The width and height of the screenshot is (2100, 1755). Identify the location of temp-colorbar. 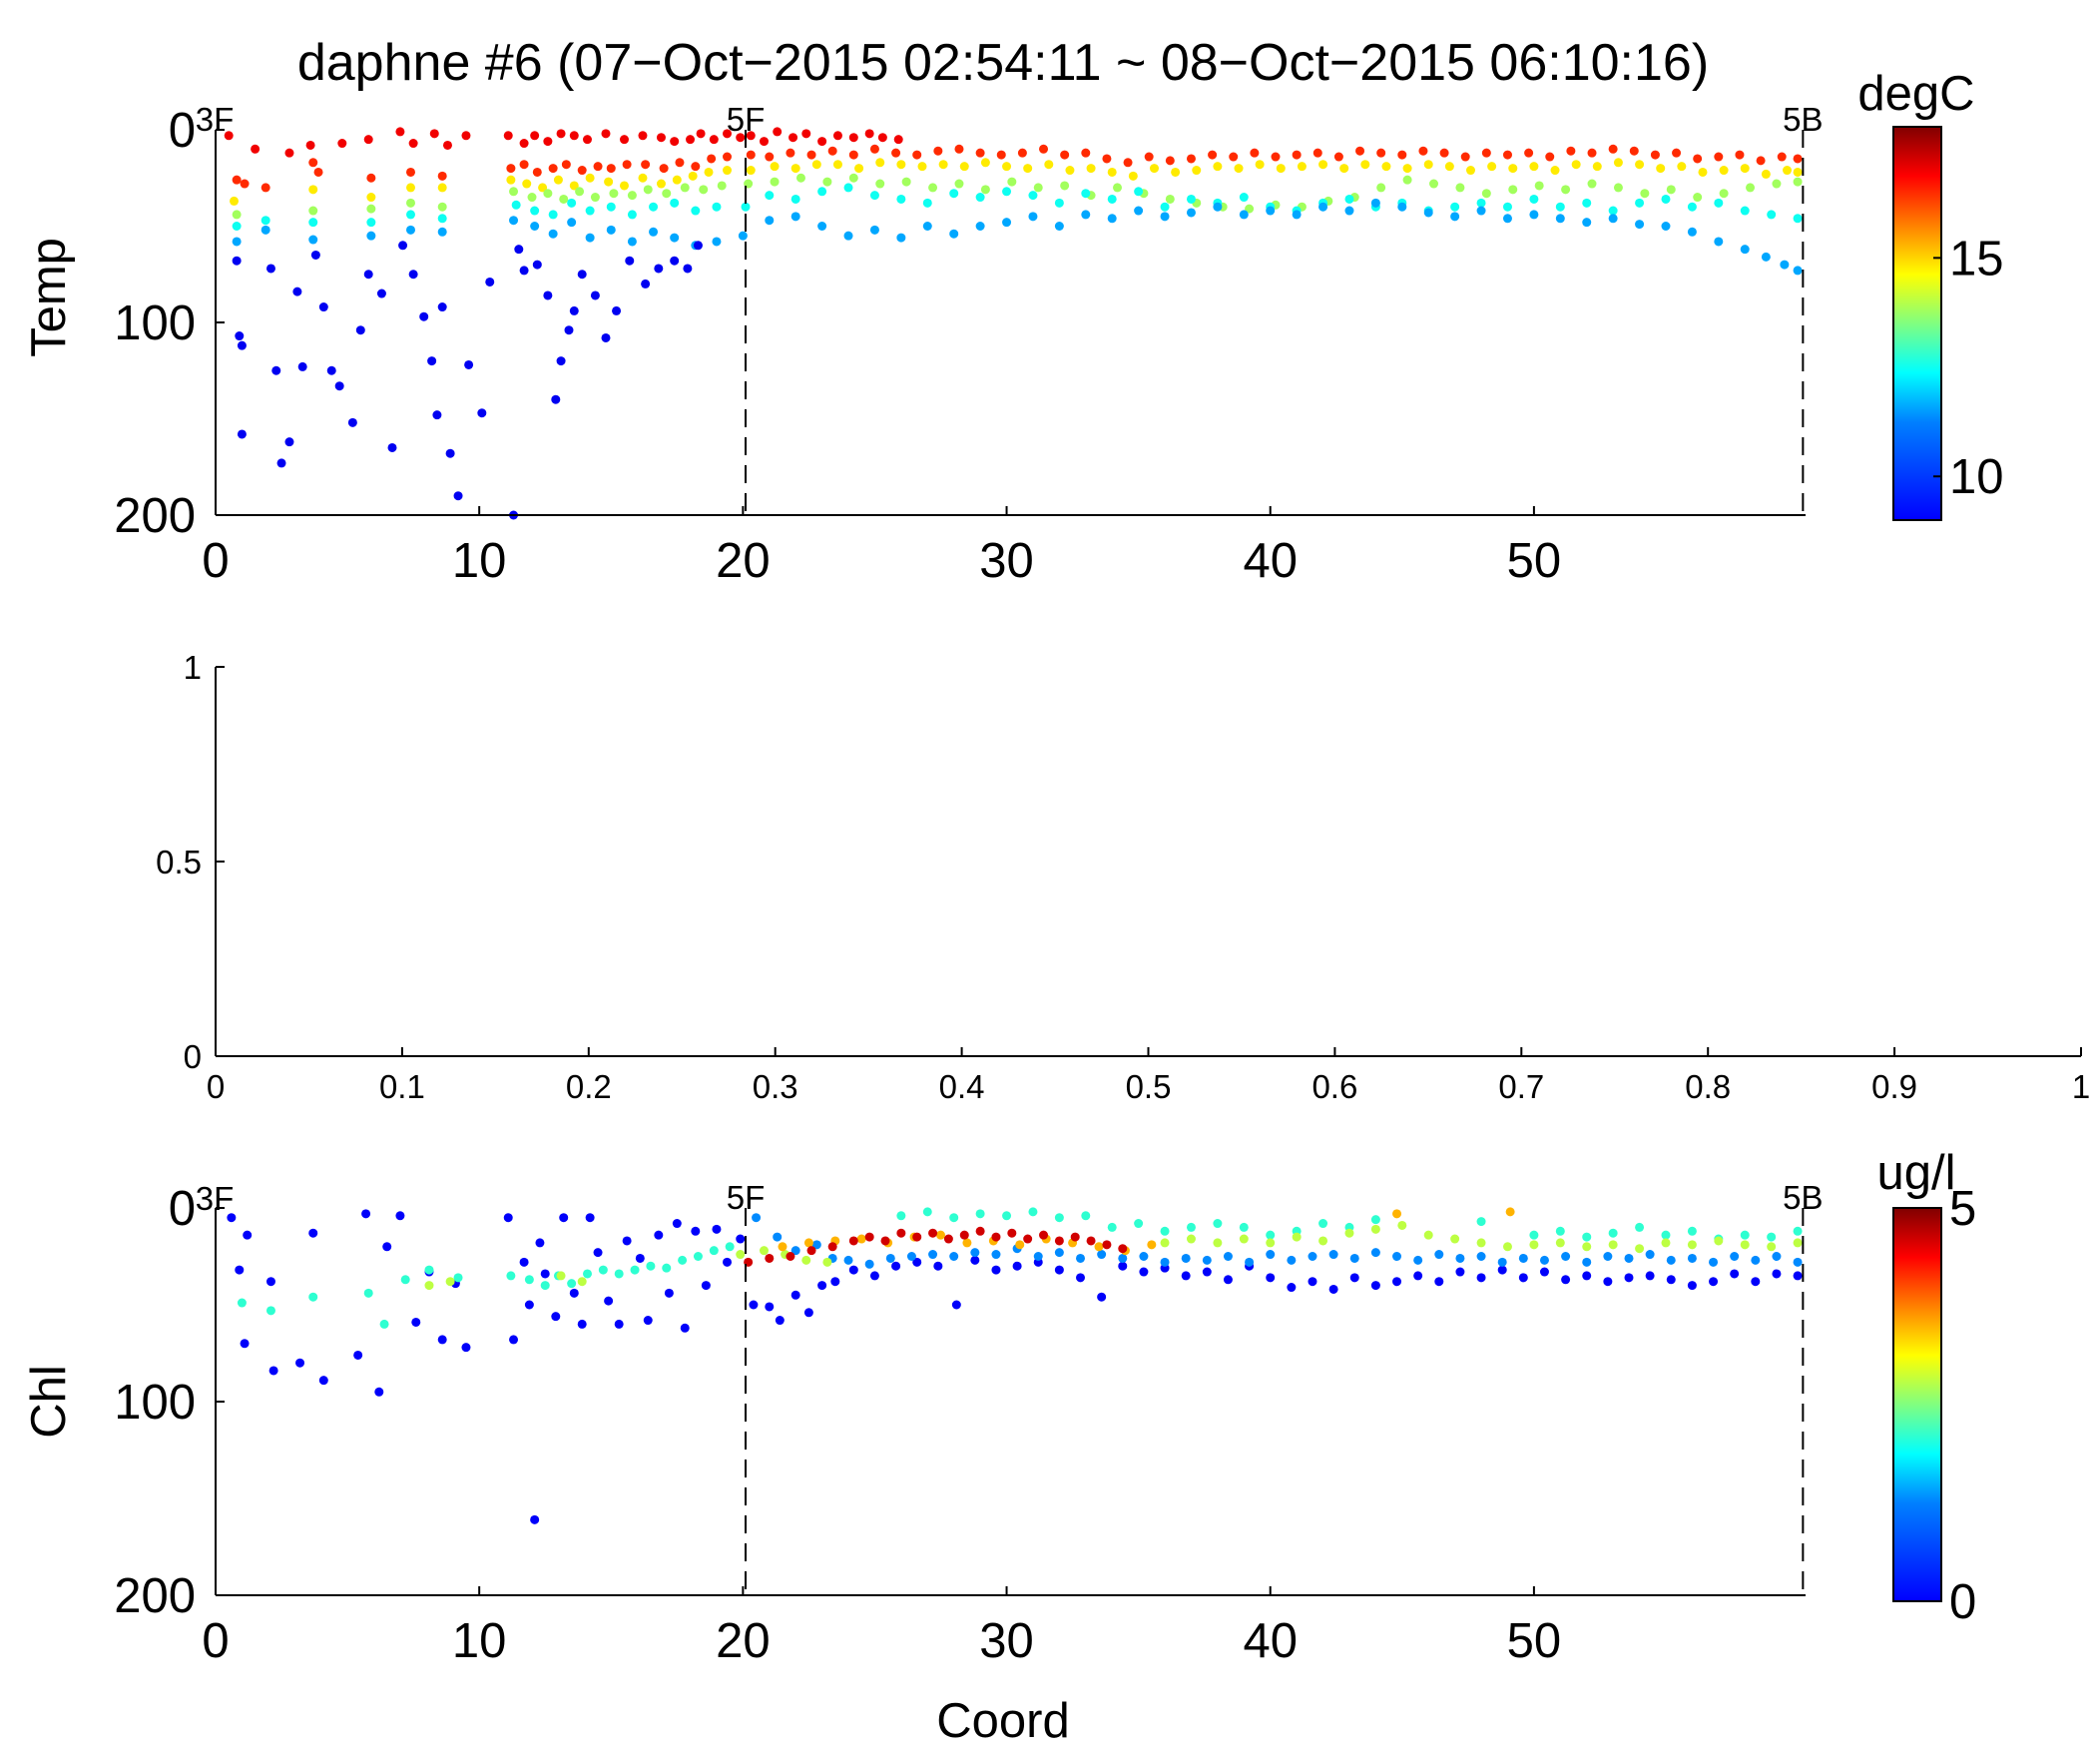
(1917, 323).